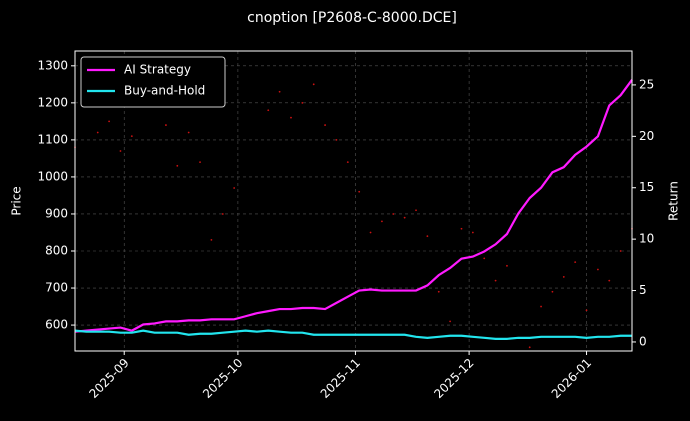 Image resolution: width=690 pixels, height=421 pixels. What do you see at coordinates (643, 290) in the screenshot?
I see `y2-tick-label: 5` at bounding box center [643, 290].